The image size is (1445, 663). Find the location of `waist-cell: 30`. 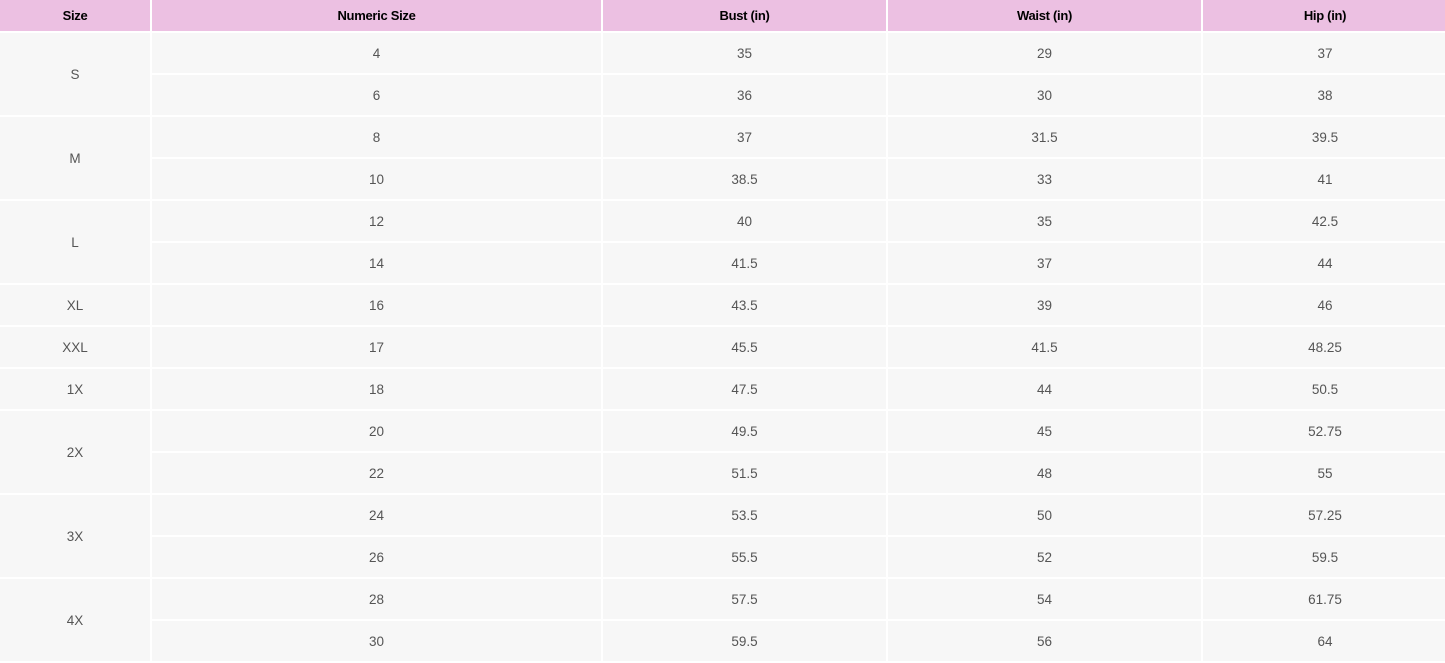

waist-cell: 30 is located at coordinates (1044, 96).